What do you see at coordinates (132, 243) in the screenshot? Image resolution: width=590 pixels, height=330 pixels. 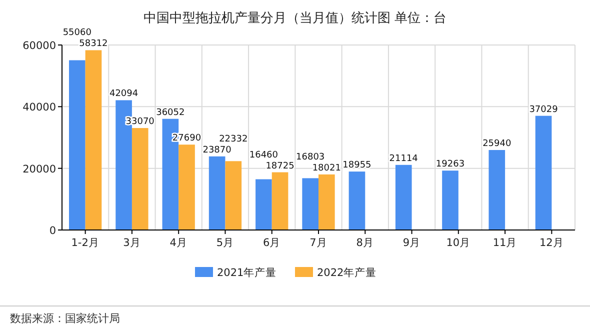 I see `x-tick-label: 3月` at bounding box center [132, 243].